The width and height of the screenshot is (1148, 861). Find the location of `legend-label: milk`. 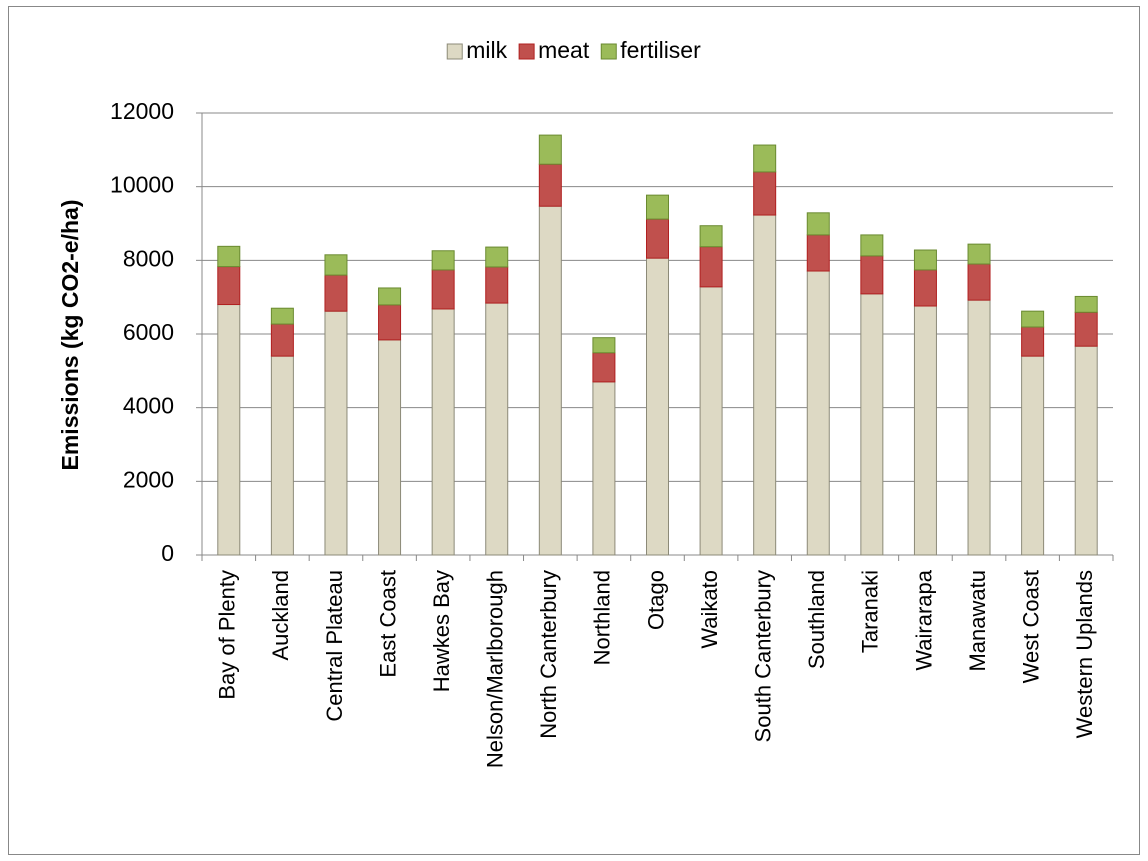

legend-label: milk is located at coordinates (486, 50).